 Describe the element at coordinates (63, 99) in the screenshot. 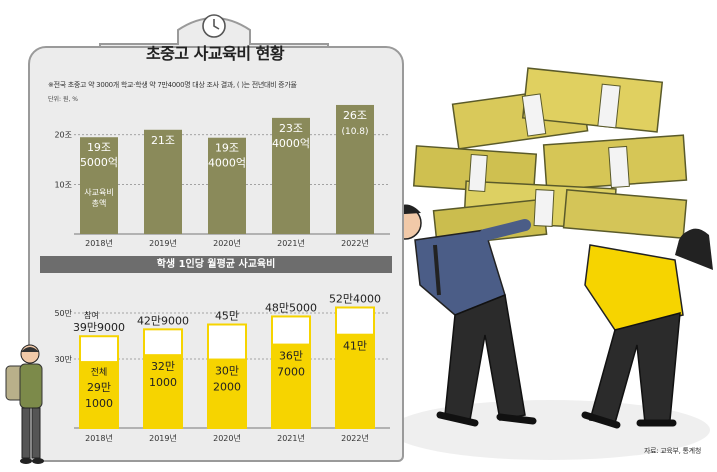

I see `unit-label: 단위: 원, %` at that location.